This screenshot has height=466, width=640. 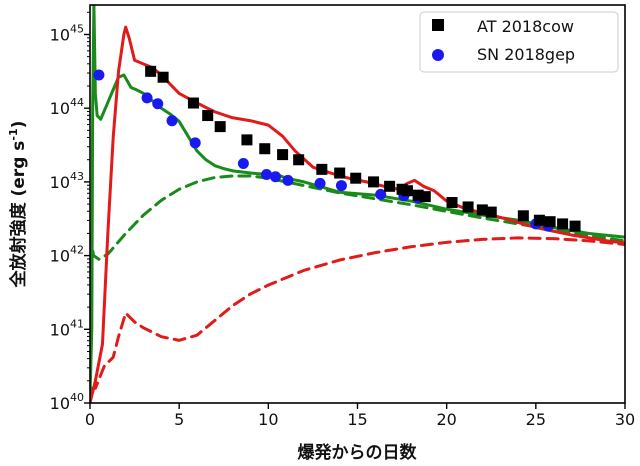 What do you see at coordinates (77, 250) in the screenshot?
I see `y-tick-exp: 42` at bounding box center [77, 250].